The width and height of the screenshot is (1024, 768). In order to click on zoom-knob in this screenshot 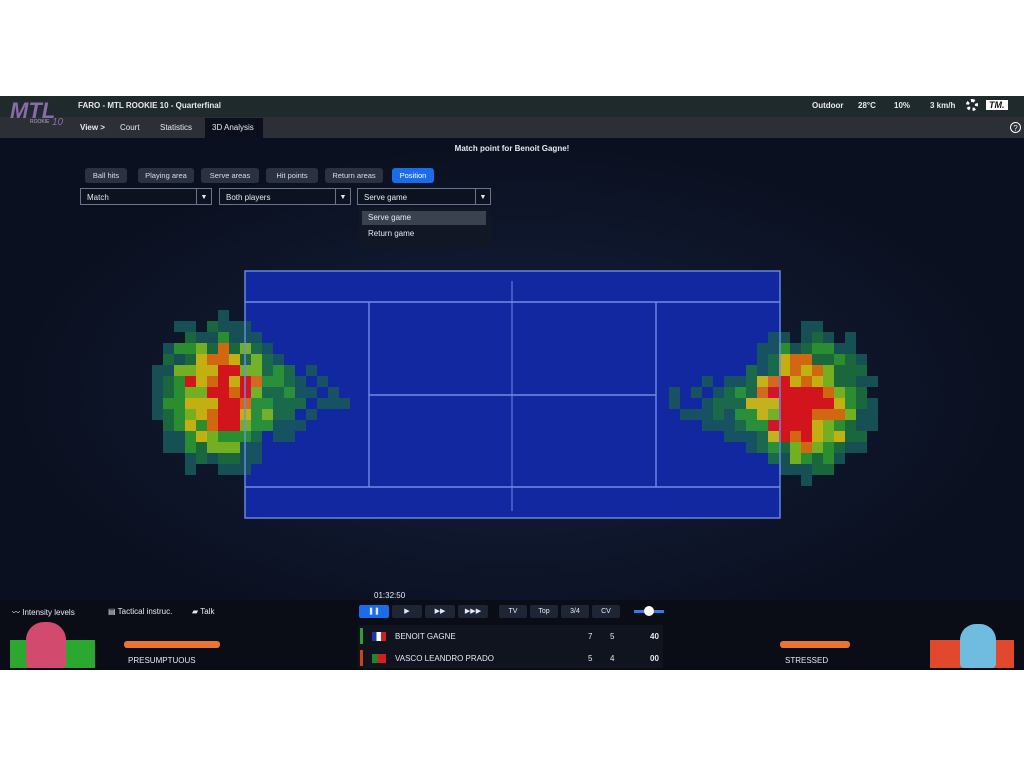, I will do `click(649, 611)`.